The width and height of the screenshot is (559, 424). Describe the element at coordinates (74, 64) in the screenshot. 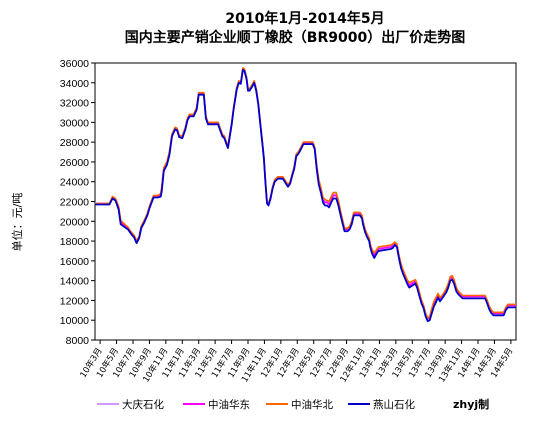

I see `y-tick-label: 36000` at that location.